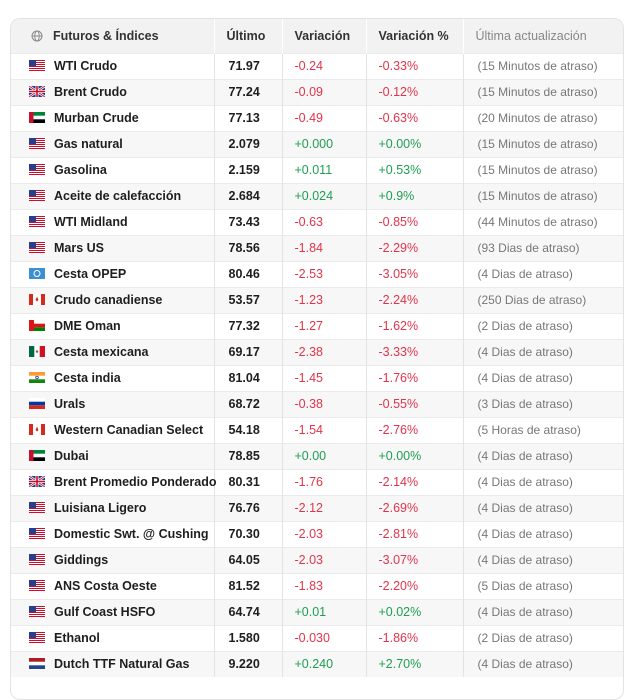 This screenshot has height=700, width=636. Describe the element at coordinates (415, 36) in the screenshot. I see `header-change-pct: Variación %` at that location.